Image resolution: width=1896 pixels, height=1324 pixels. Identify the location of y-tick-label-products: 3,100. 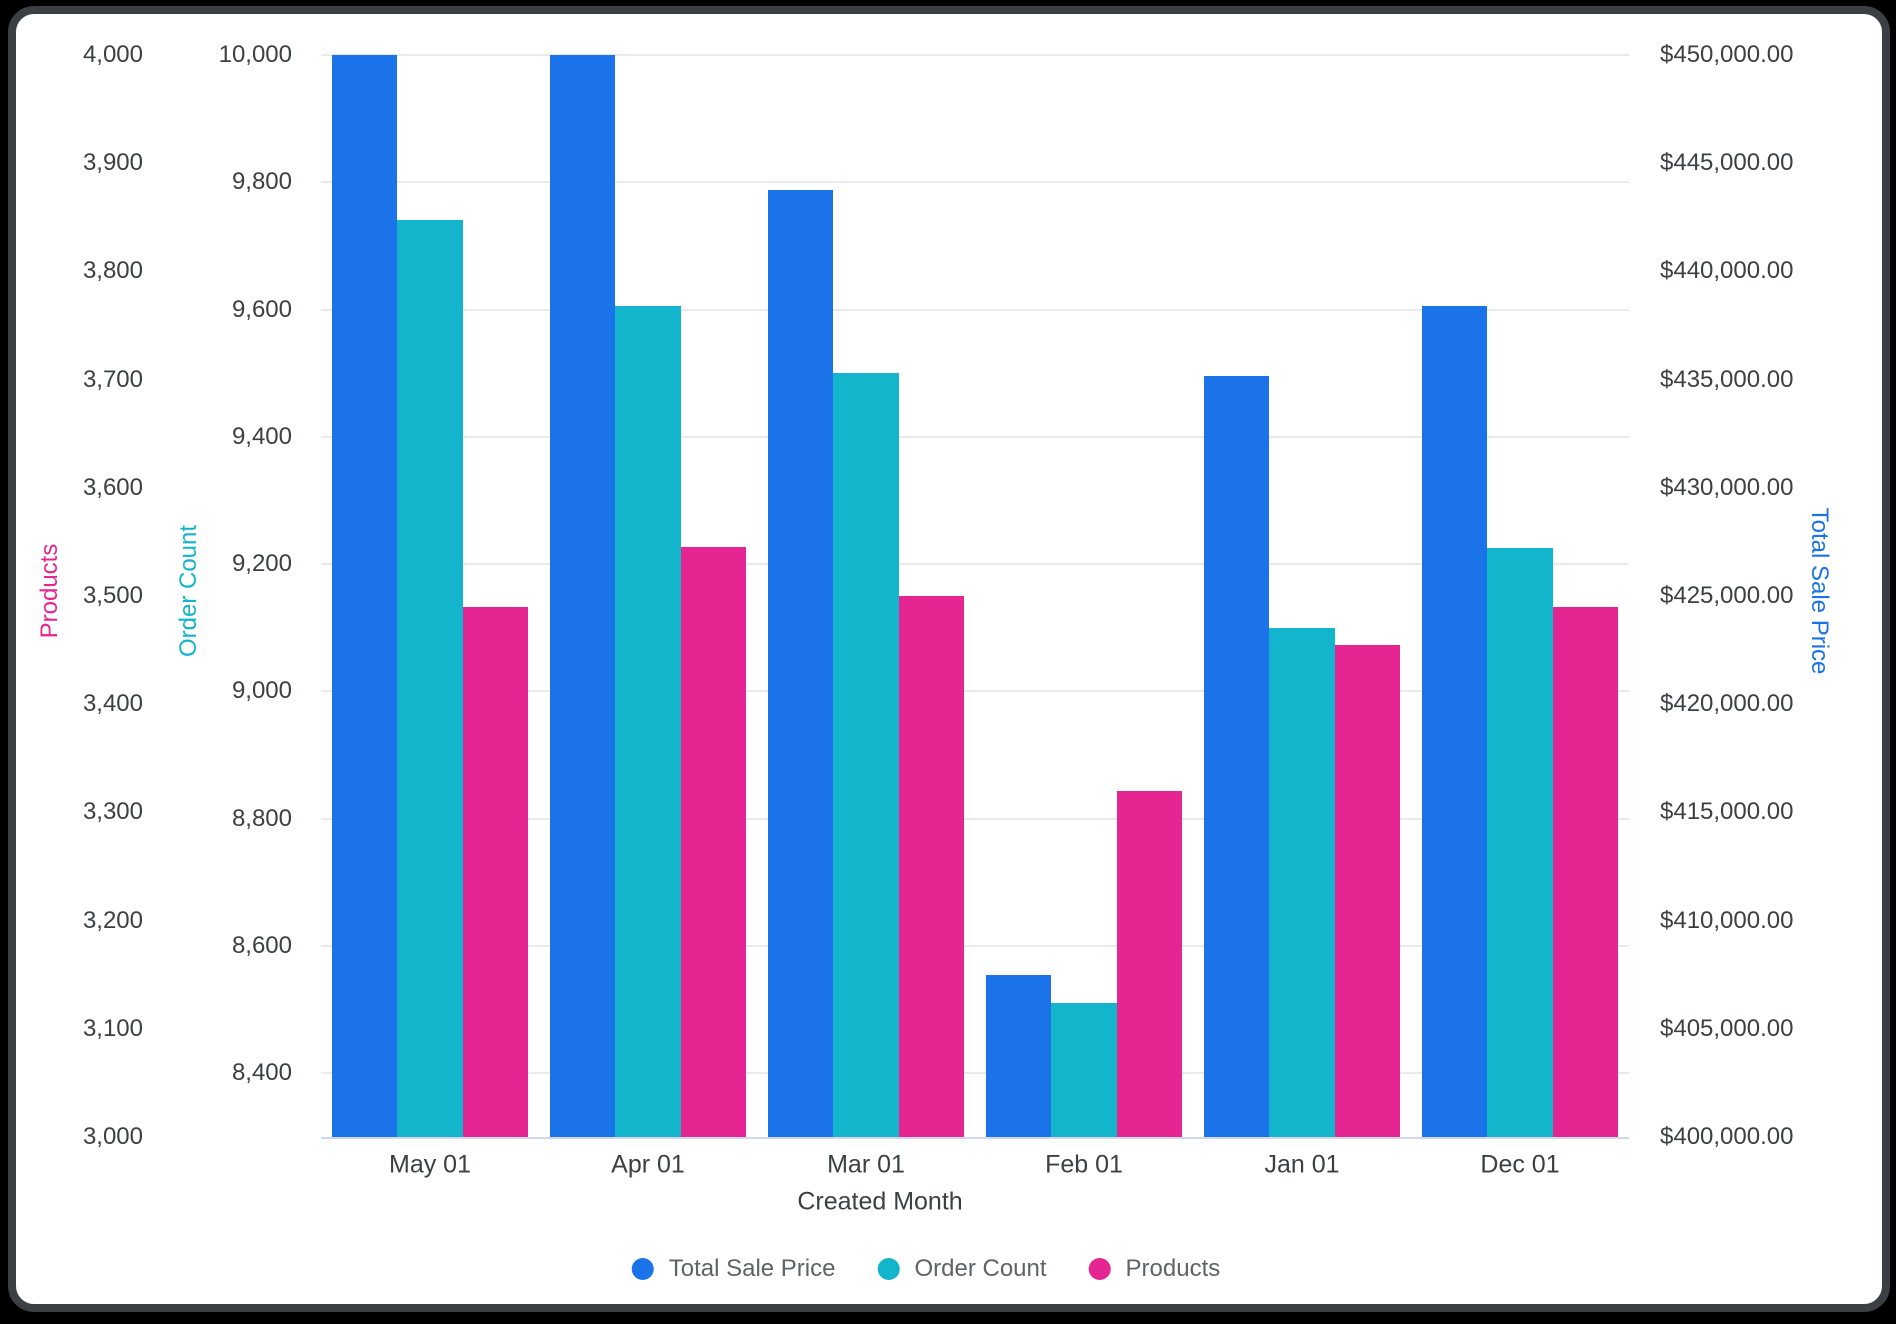
(112, 1028).